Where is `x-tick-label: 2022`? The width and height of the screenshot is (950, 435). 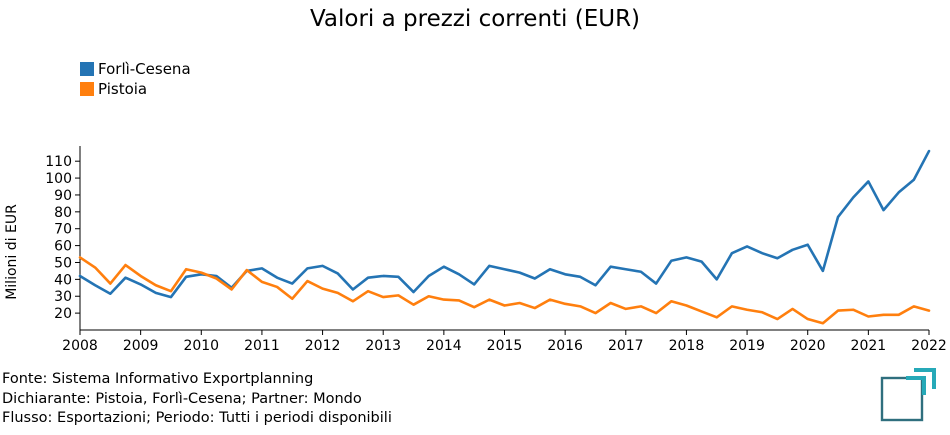 x-tick-label: 2022 is located at coordinates (929, 346).